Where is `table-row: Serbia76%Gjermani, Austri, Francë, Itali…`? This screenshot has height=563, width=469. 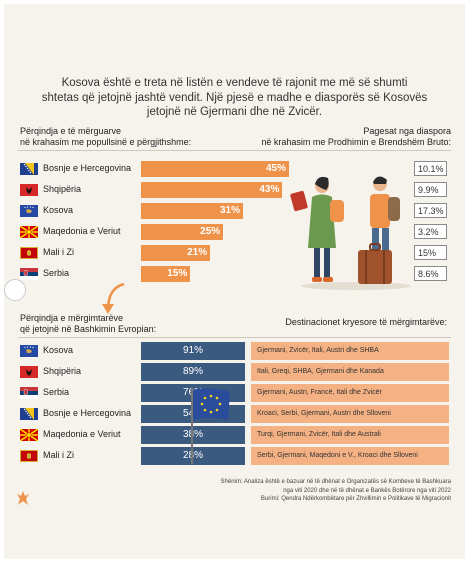
table-row: Serbia76%Gjermani, Austri, Francë, Itali… is located at coordinates (234, 393).